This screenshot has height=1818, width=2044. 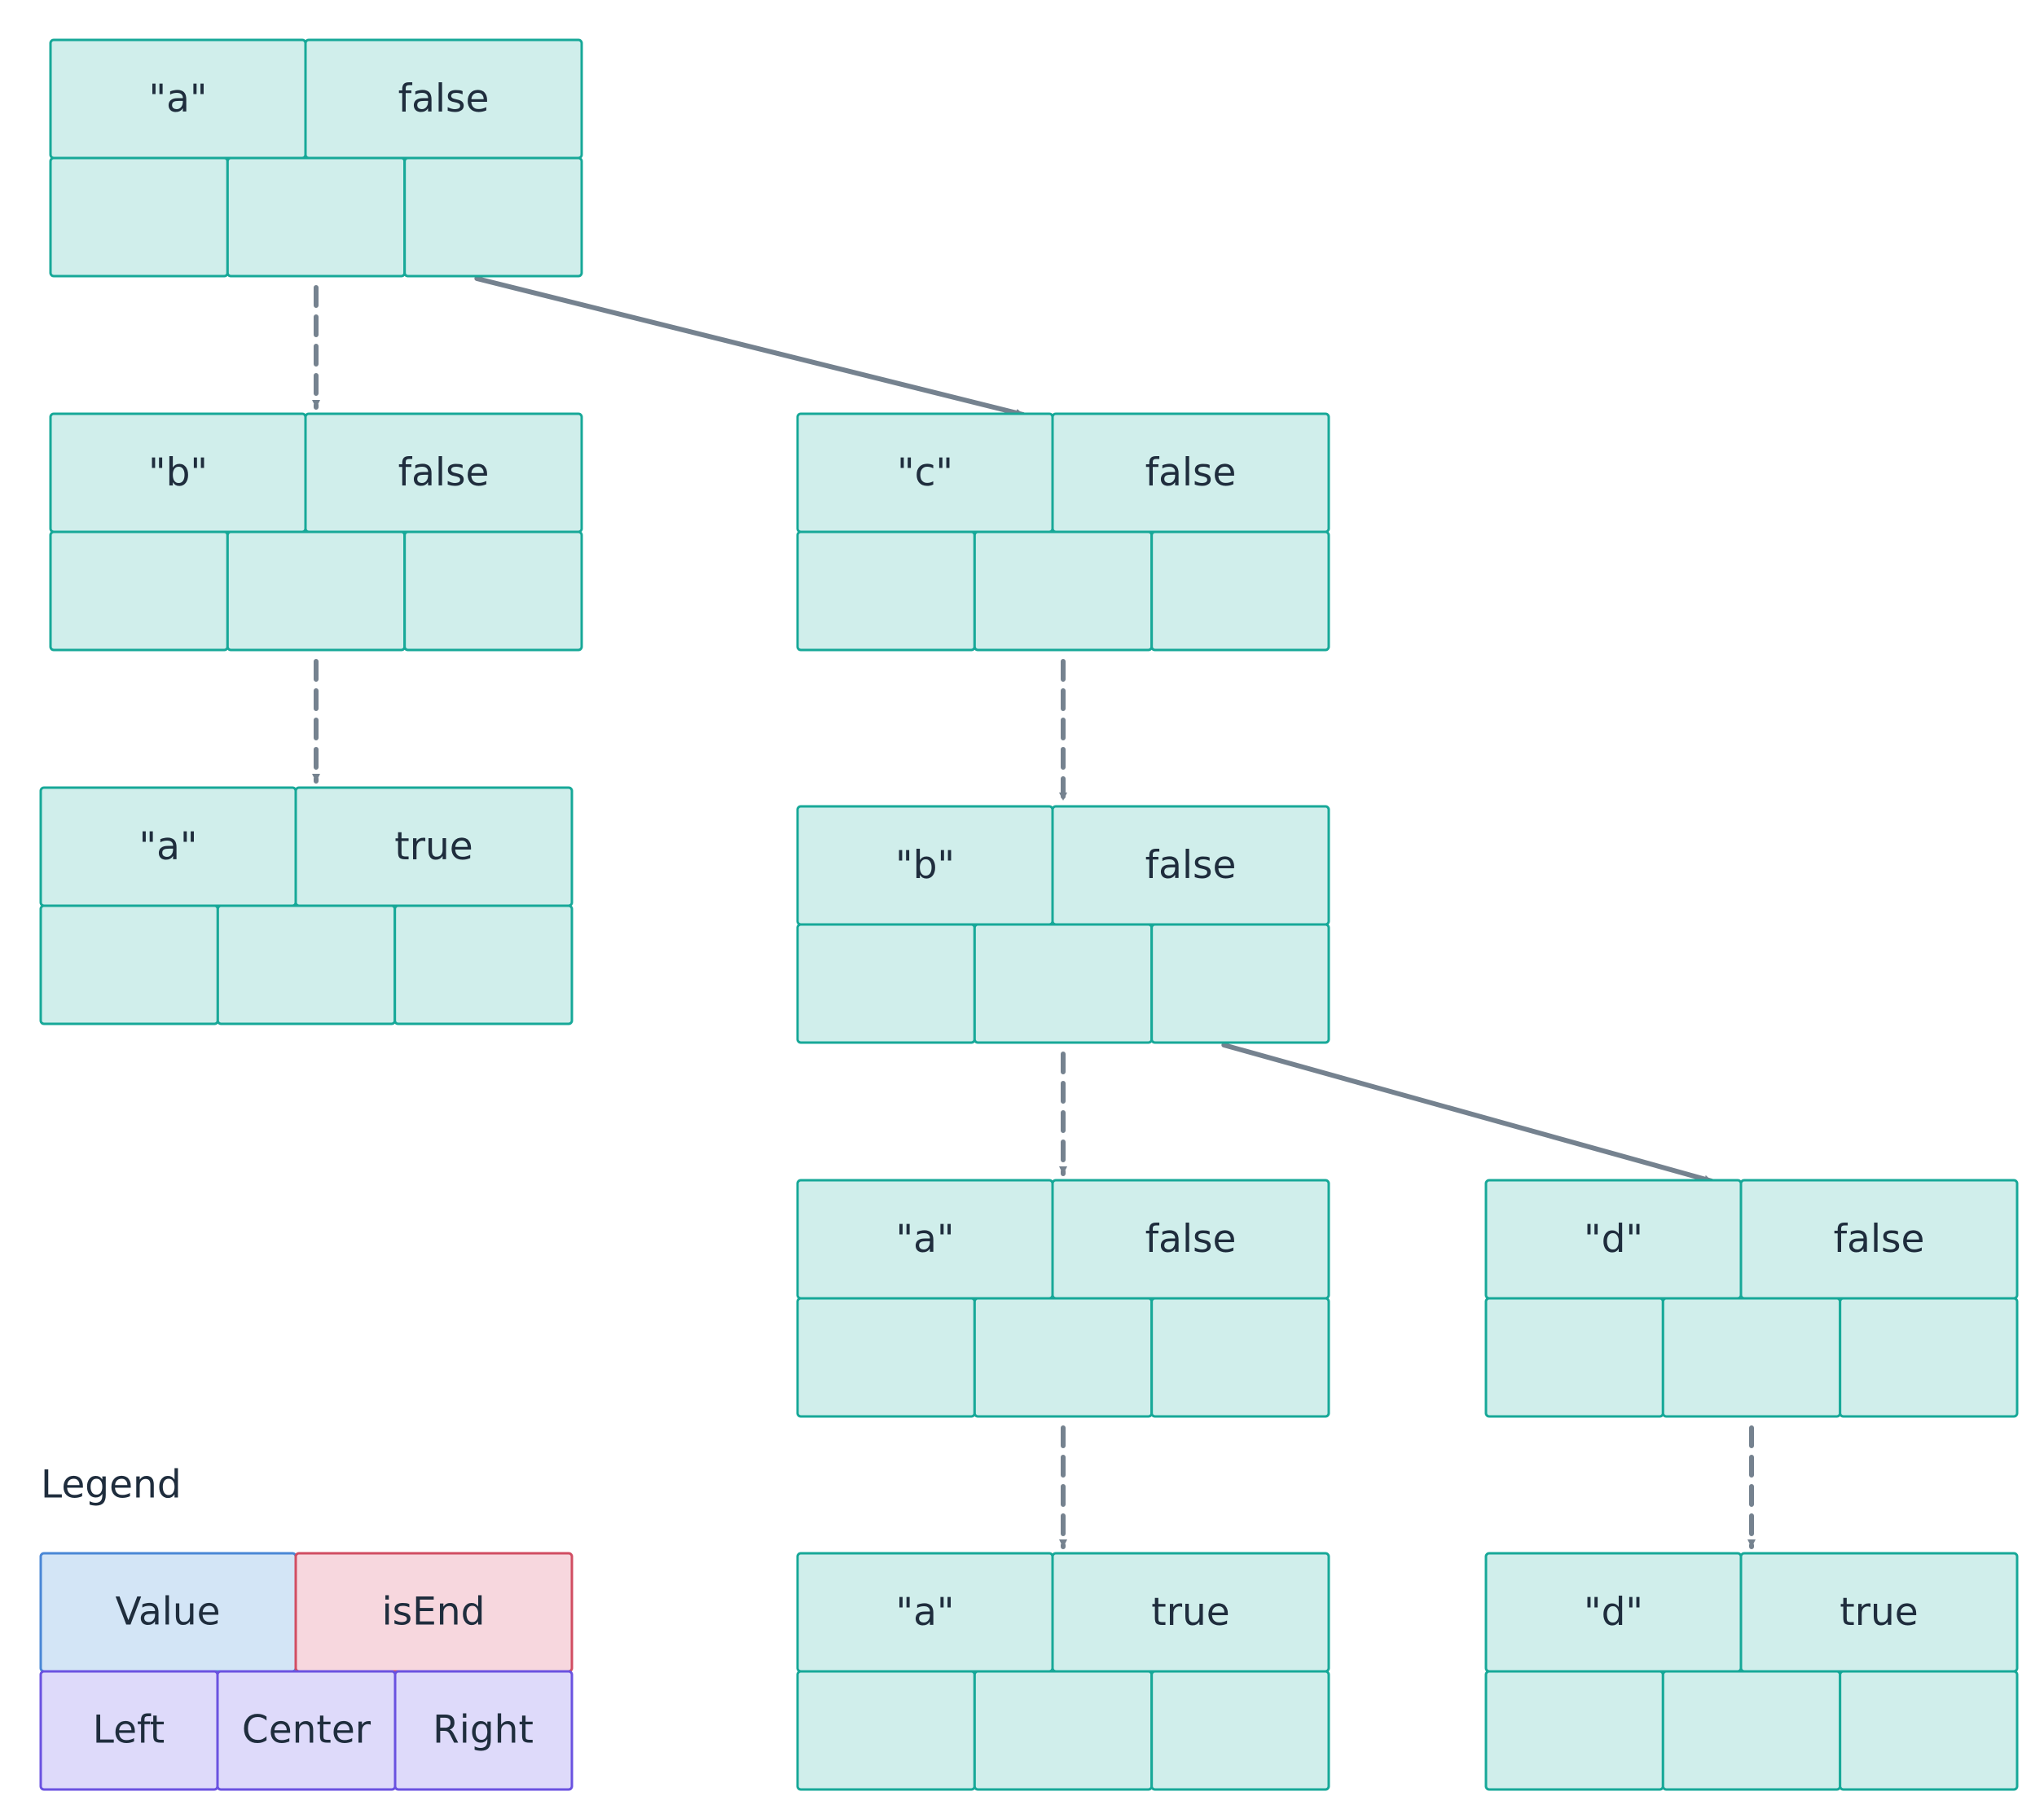 What do you see at coordinates (306, 1627) in the screenshot?
I see `legend: Legend Value isEnd Left Center Right` at bounding box center [306, 1627].